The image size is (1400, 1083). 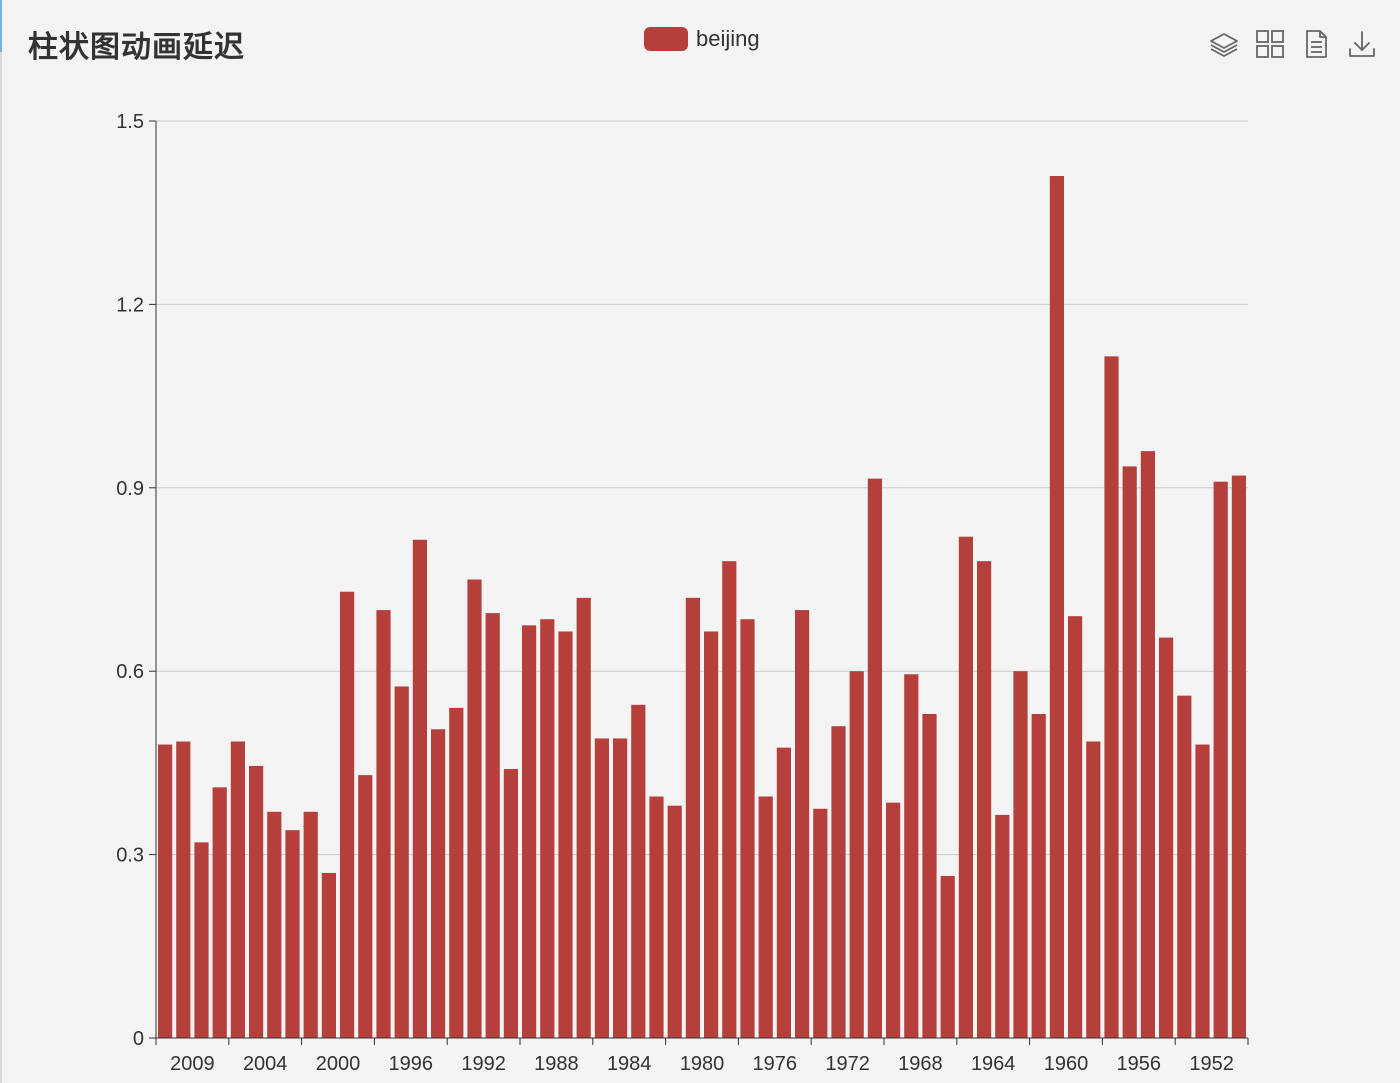 What do you see at coordinates (775, 1064) in the screenshot?
I see `x-tick-label: 1976` at bounding box center [775, 1064].